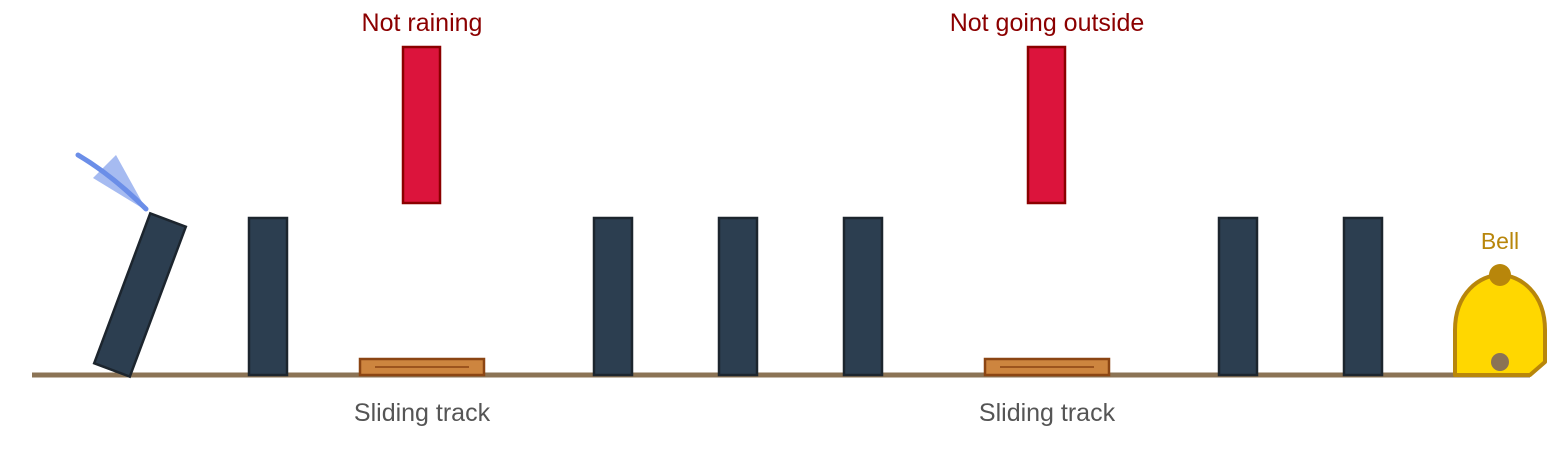  I want to click on label-sliding-track-left: Sliding track, so click(422, 413).